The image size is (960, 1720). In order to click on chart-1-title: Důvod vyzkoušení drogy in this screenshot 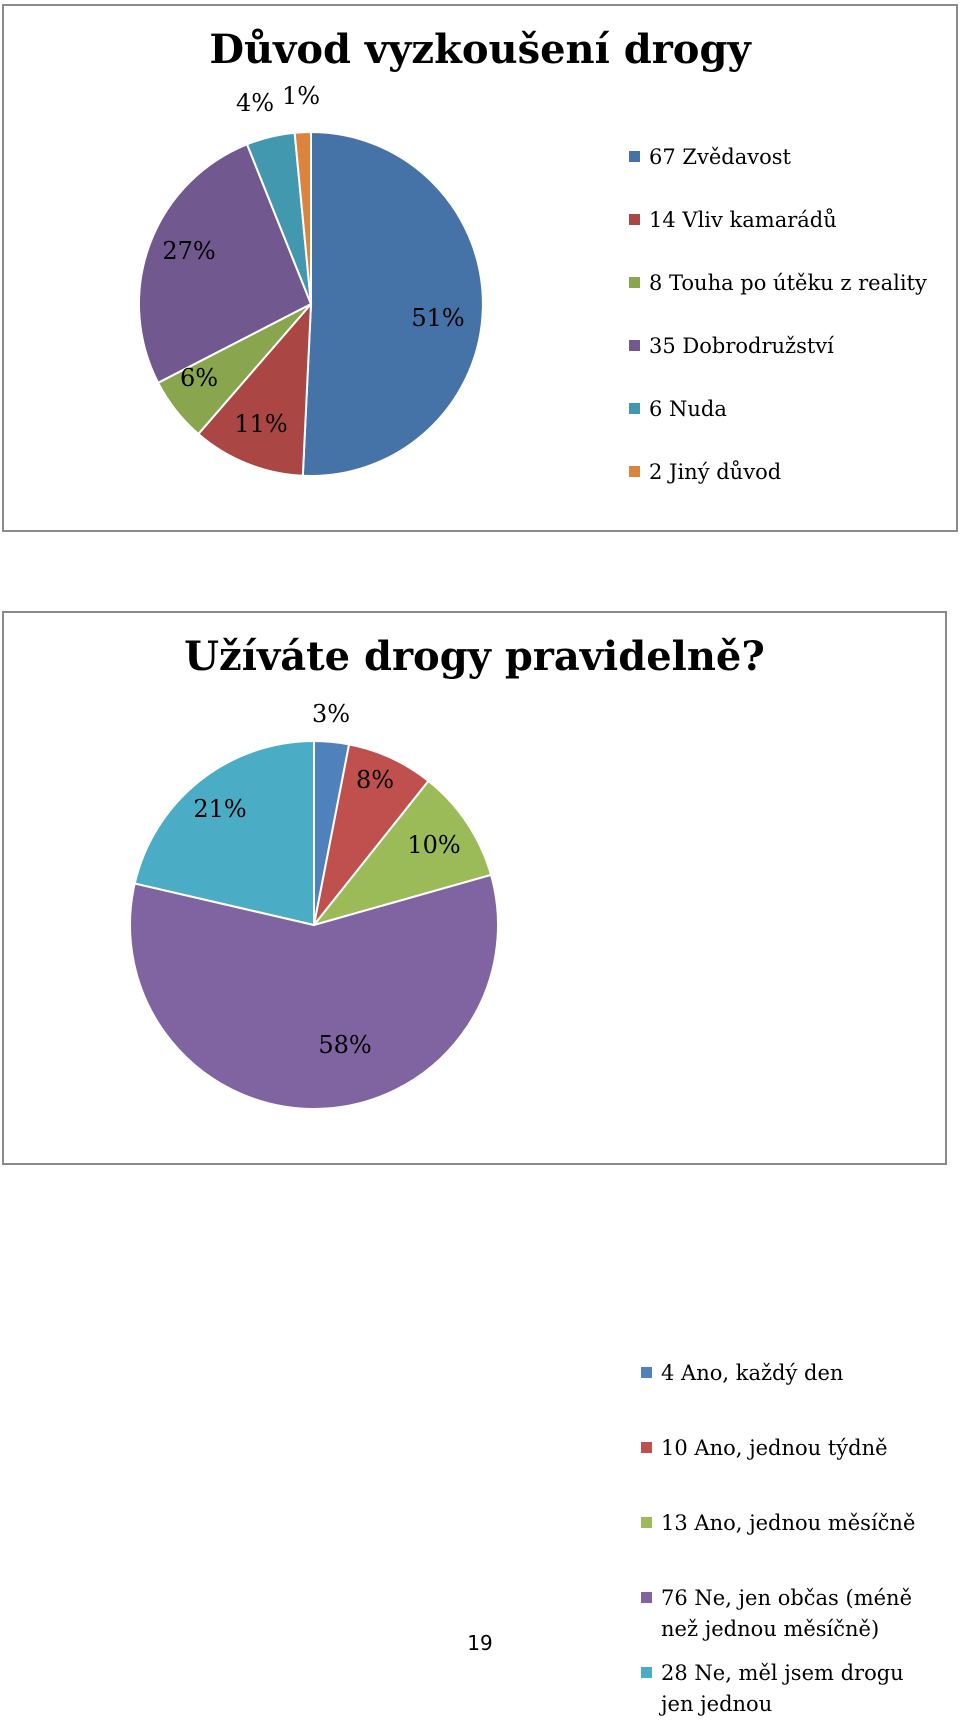, I will do `click(480, 49)`.